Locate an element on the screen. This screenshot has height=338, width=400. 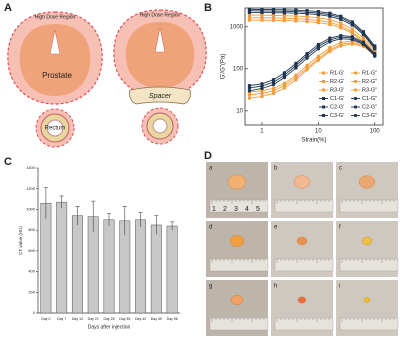
y-tick-label: 600 is located at coordinates (31, 250).